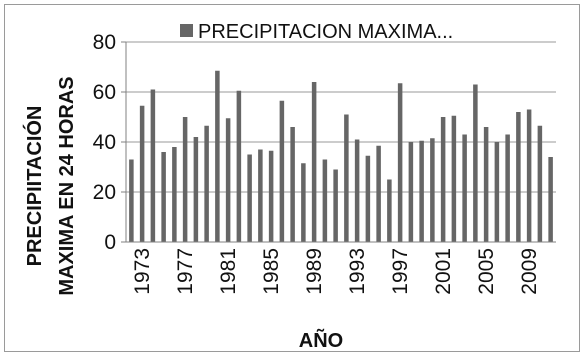  I want to click on bar-2006, so click(497, 192).